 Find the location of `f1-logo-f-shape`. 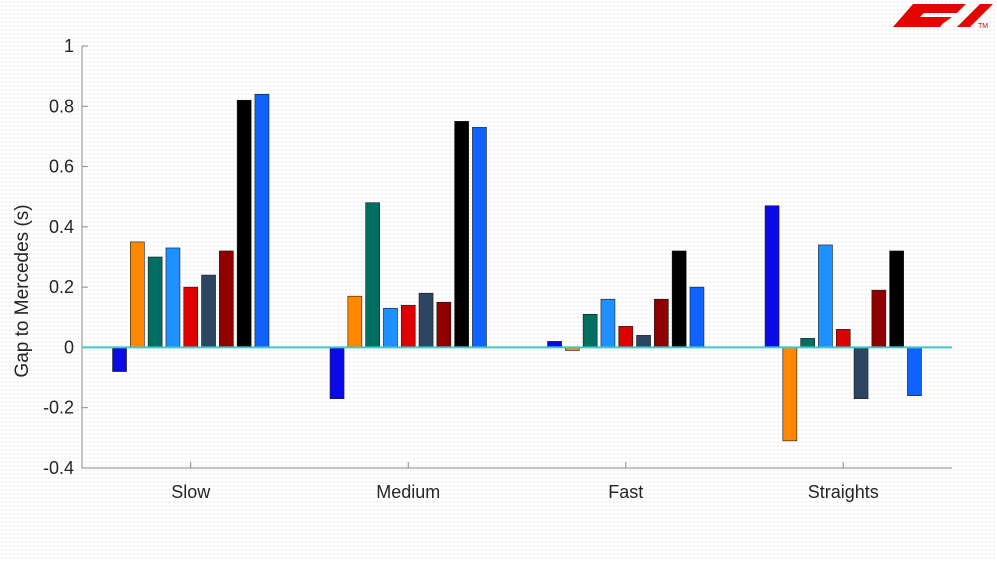

f1-logo-f-shape is located at coordinates (929, 15).